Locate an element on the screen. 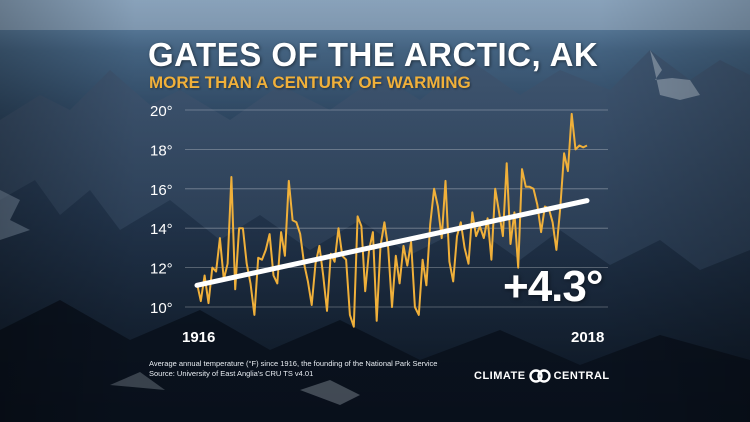  logo-text-right: CENTRAL is located at coordinates (581, 376).